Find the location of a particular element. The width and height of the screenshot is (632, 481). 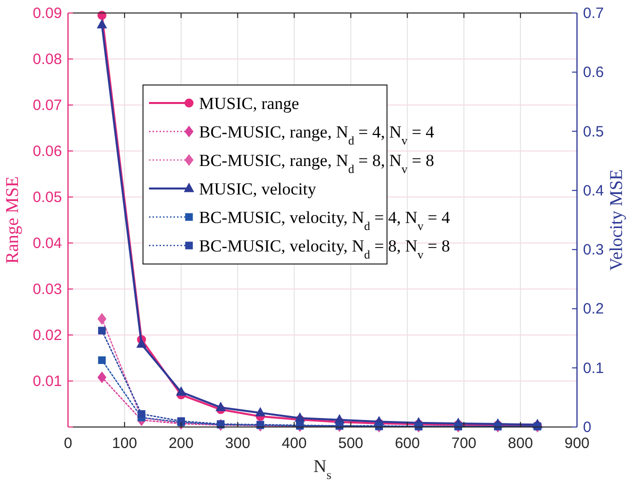

y-tick-label: 0.08 is located at coordinates (47, 59).